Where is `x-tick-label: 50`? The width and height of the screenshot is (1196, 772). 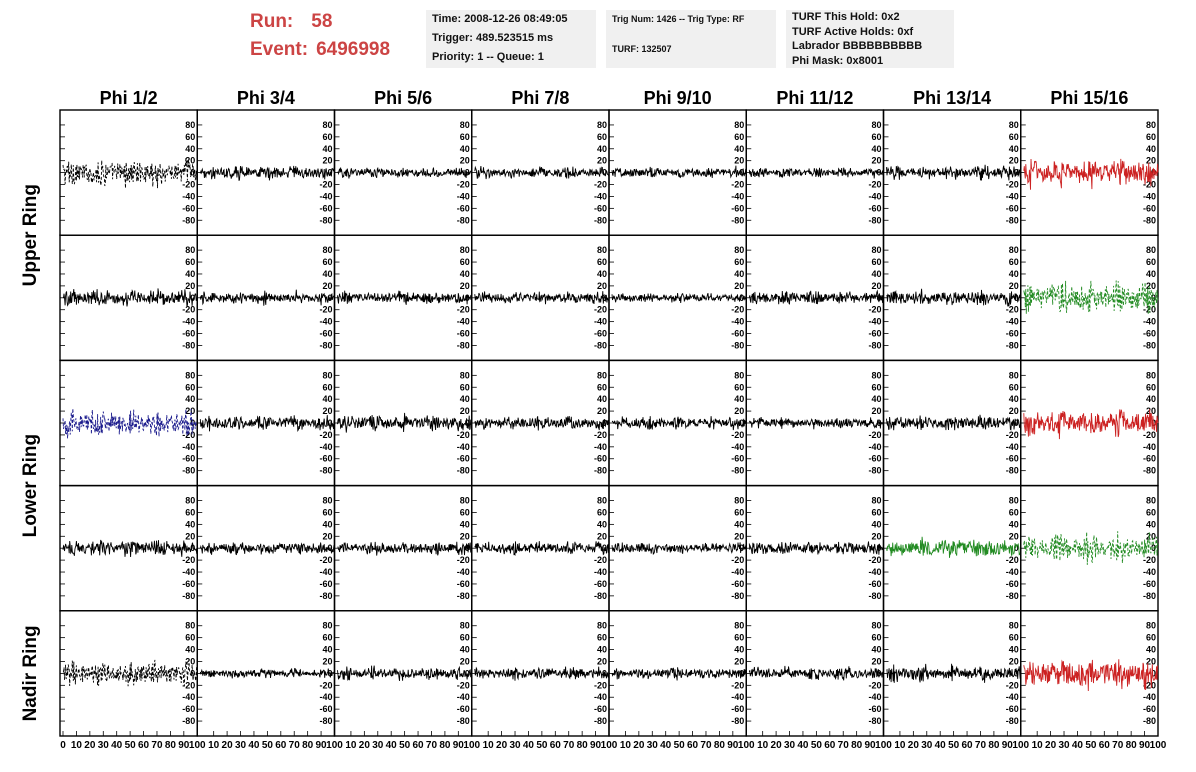
x-tick-label: 50 is located at coordinates (268, 745).